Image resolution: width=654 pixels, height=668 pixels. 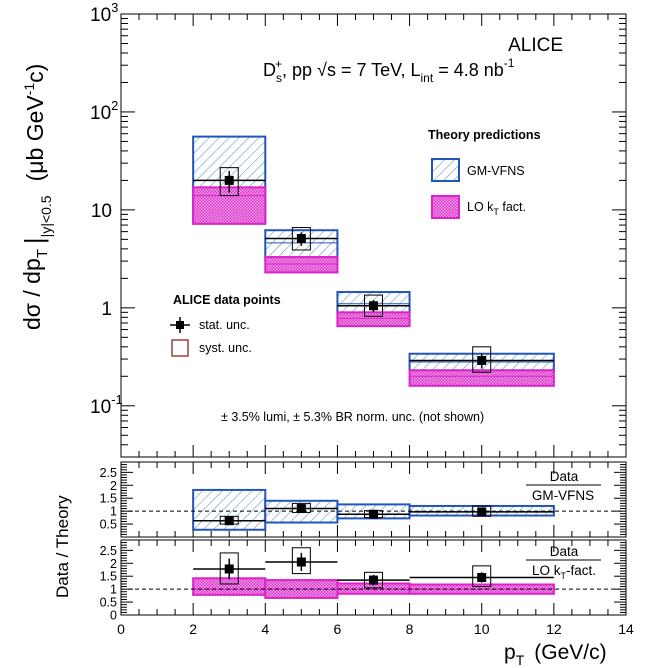 I want to click on subtitle-lumi-sup: -1, so click(x=509, y=63).